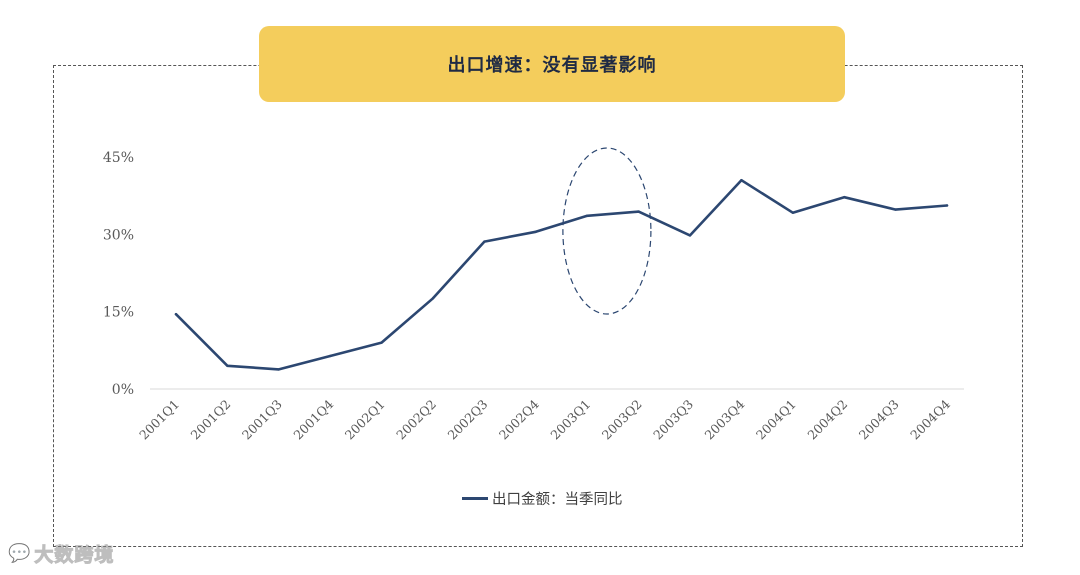  Describe the element at coordinates (557, 500) in the screenshot. I see `legend-label: 出口金额：当季同比` at that location.